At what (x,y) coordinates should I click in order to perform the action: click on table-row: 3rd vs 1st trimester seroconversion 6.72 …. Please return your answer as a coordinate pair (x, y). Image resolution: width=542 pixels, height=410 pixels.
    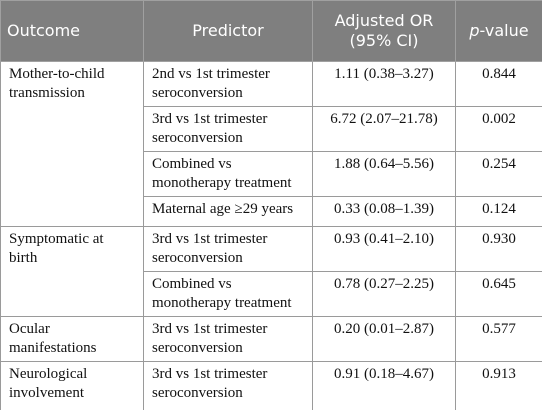
    Looking at the image, I should click on (271, 129).